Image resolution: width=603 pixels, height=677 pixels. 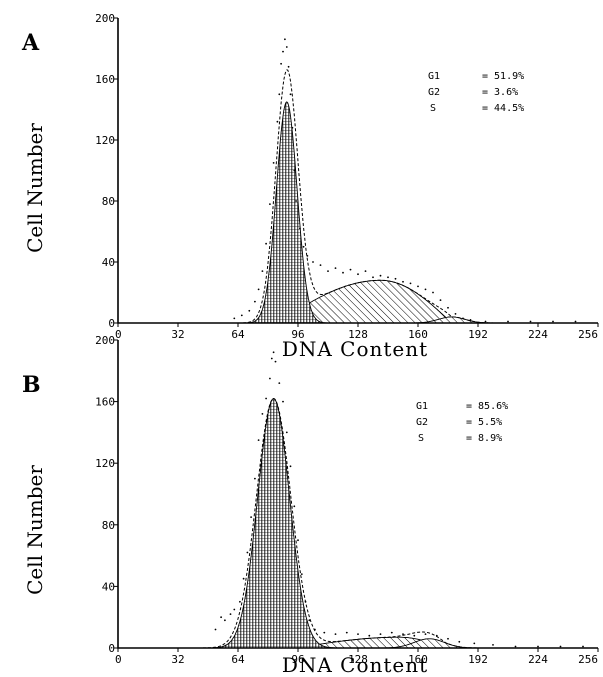 What do you see at coordinates (462, 422) in the screenshot?
I see `phase-stats: G1 = 85.6% G2 = 5.5% S = 8.9%` at bounding box center [462, 422].